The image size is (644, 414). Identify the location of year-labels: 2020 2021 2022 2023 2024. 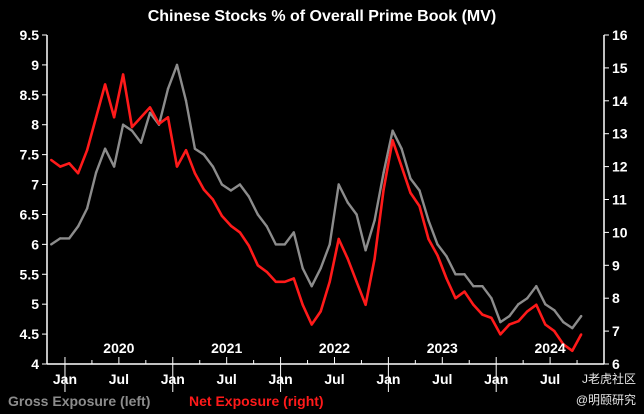
(334, 348).